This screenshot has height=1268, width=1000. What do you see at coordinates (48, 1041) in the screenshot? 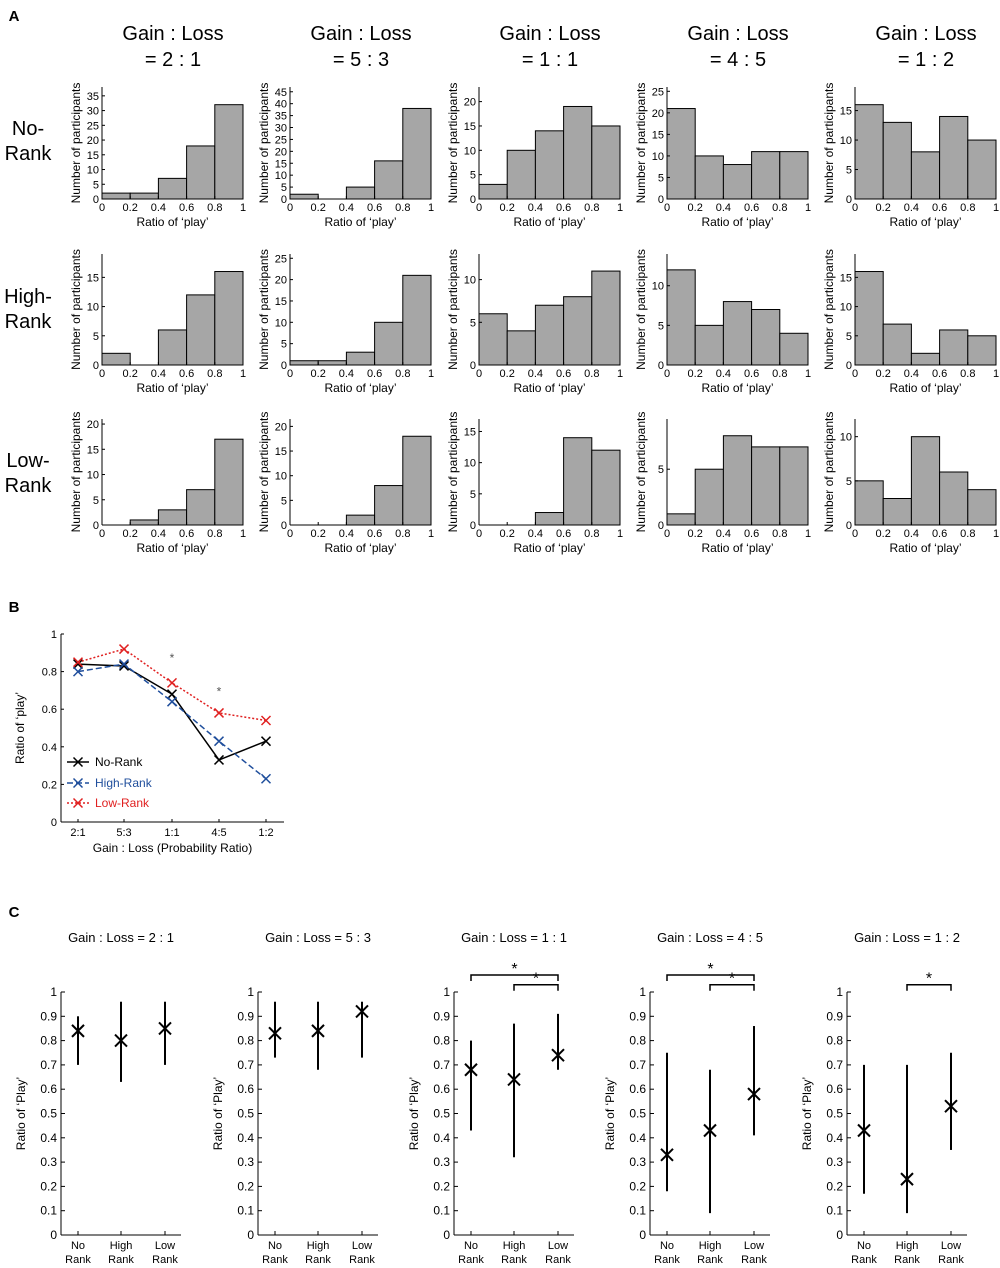
I see `y-tick-label: 0.8` at bounding box center [48, 1041].